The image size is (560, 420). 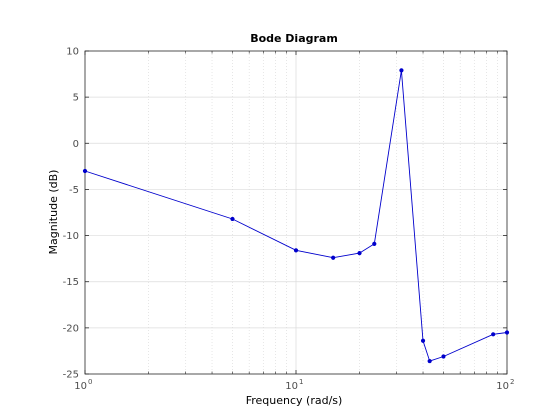 I want to click on y-tick-label: -5, so click(x=74, y=190).